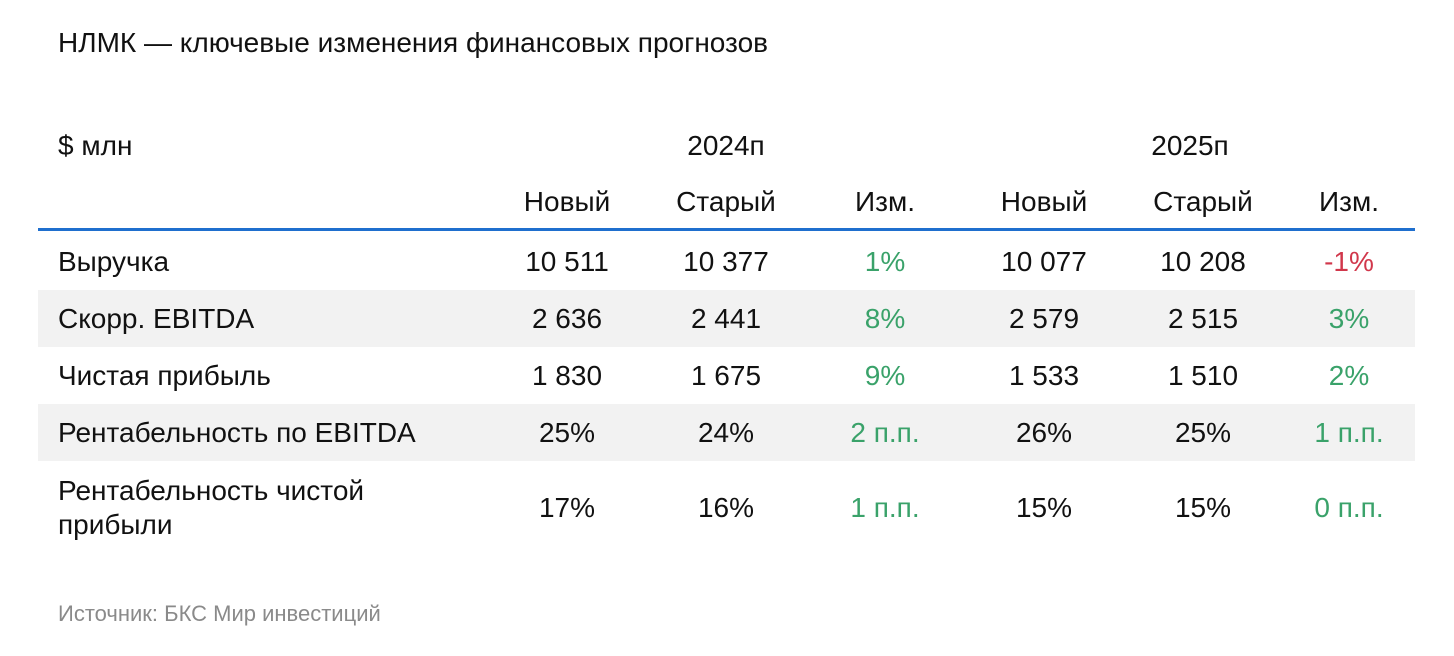  What do you see at coordinates (164, 375) in the screenshot?
I see `row-label: Чистая прибыль` at bounding box center [164, 375].